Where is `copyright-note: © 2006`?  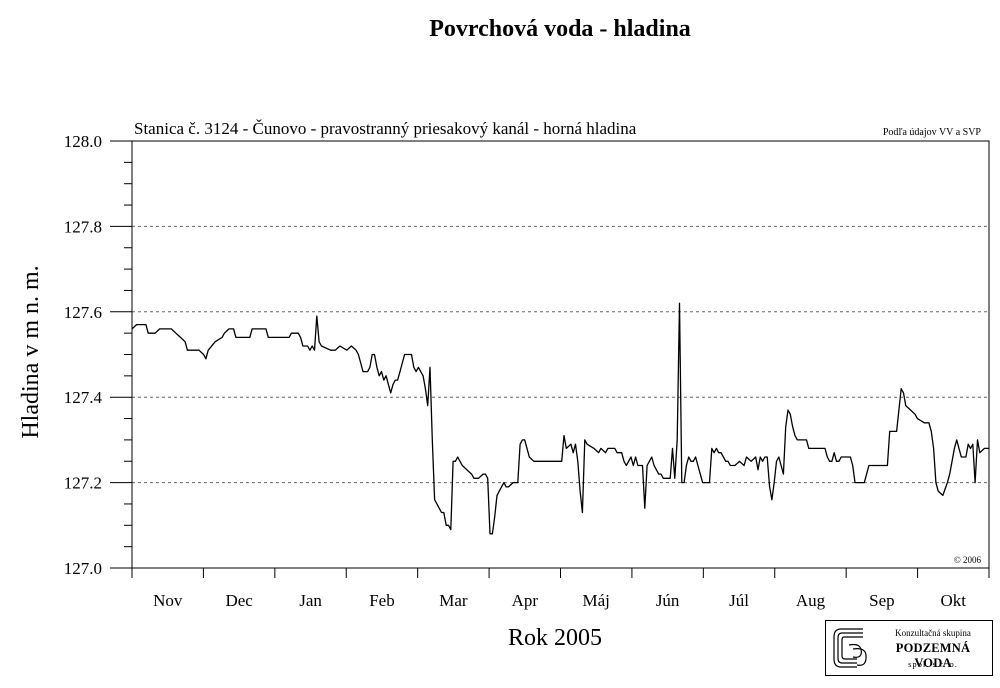 copyright-note: © 2006 is located at coordinates (968, 560).